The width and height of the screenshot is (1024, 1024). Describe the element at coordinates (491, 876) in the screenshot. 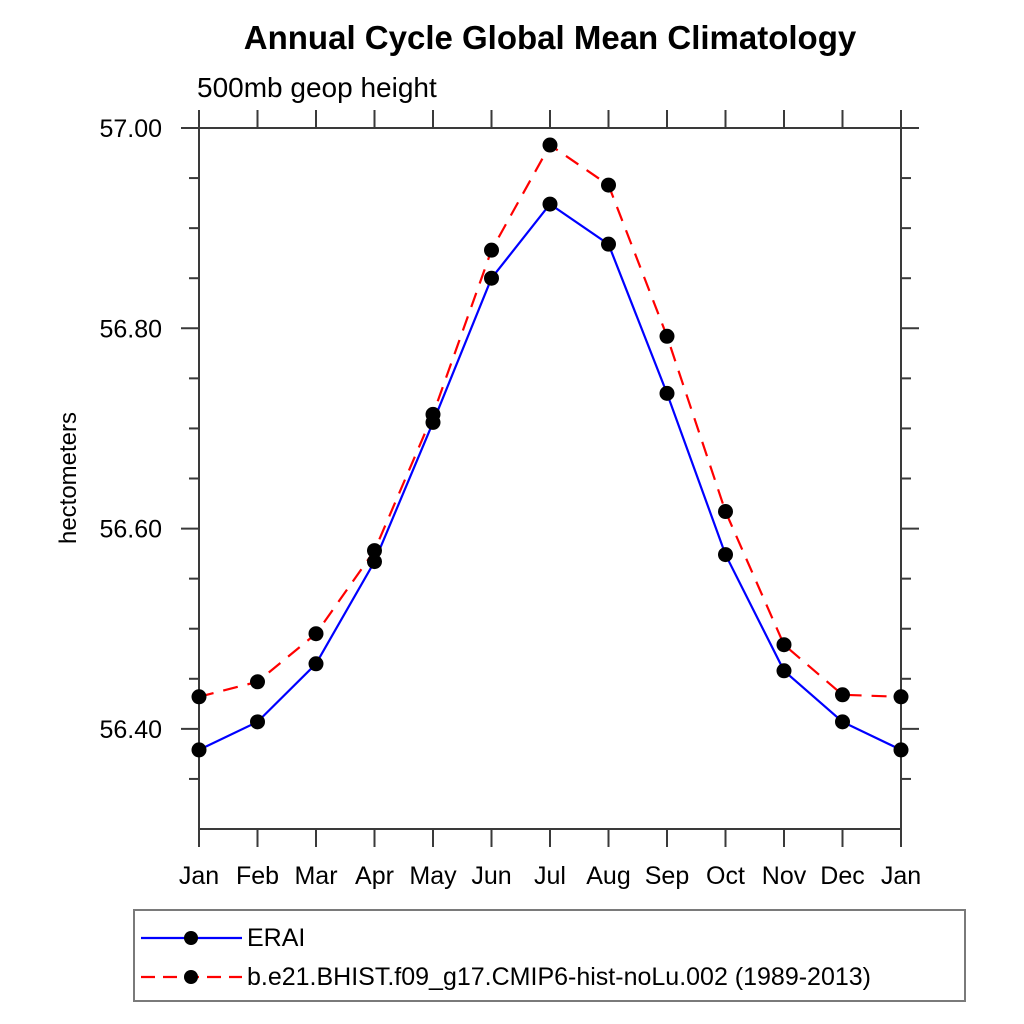

I see `x-tick-label: Jun` at that location.